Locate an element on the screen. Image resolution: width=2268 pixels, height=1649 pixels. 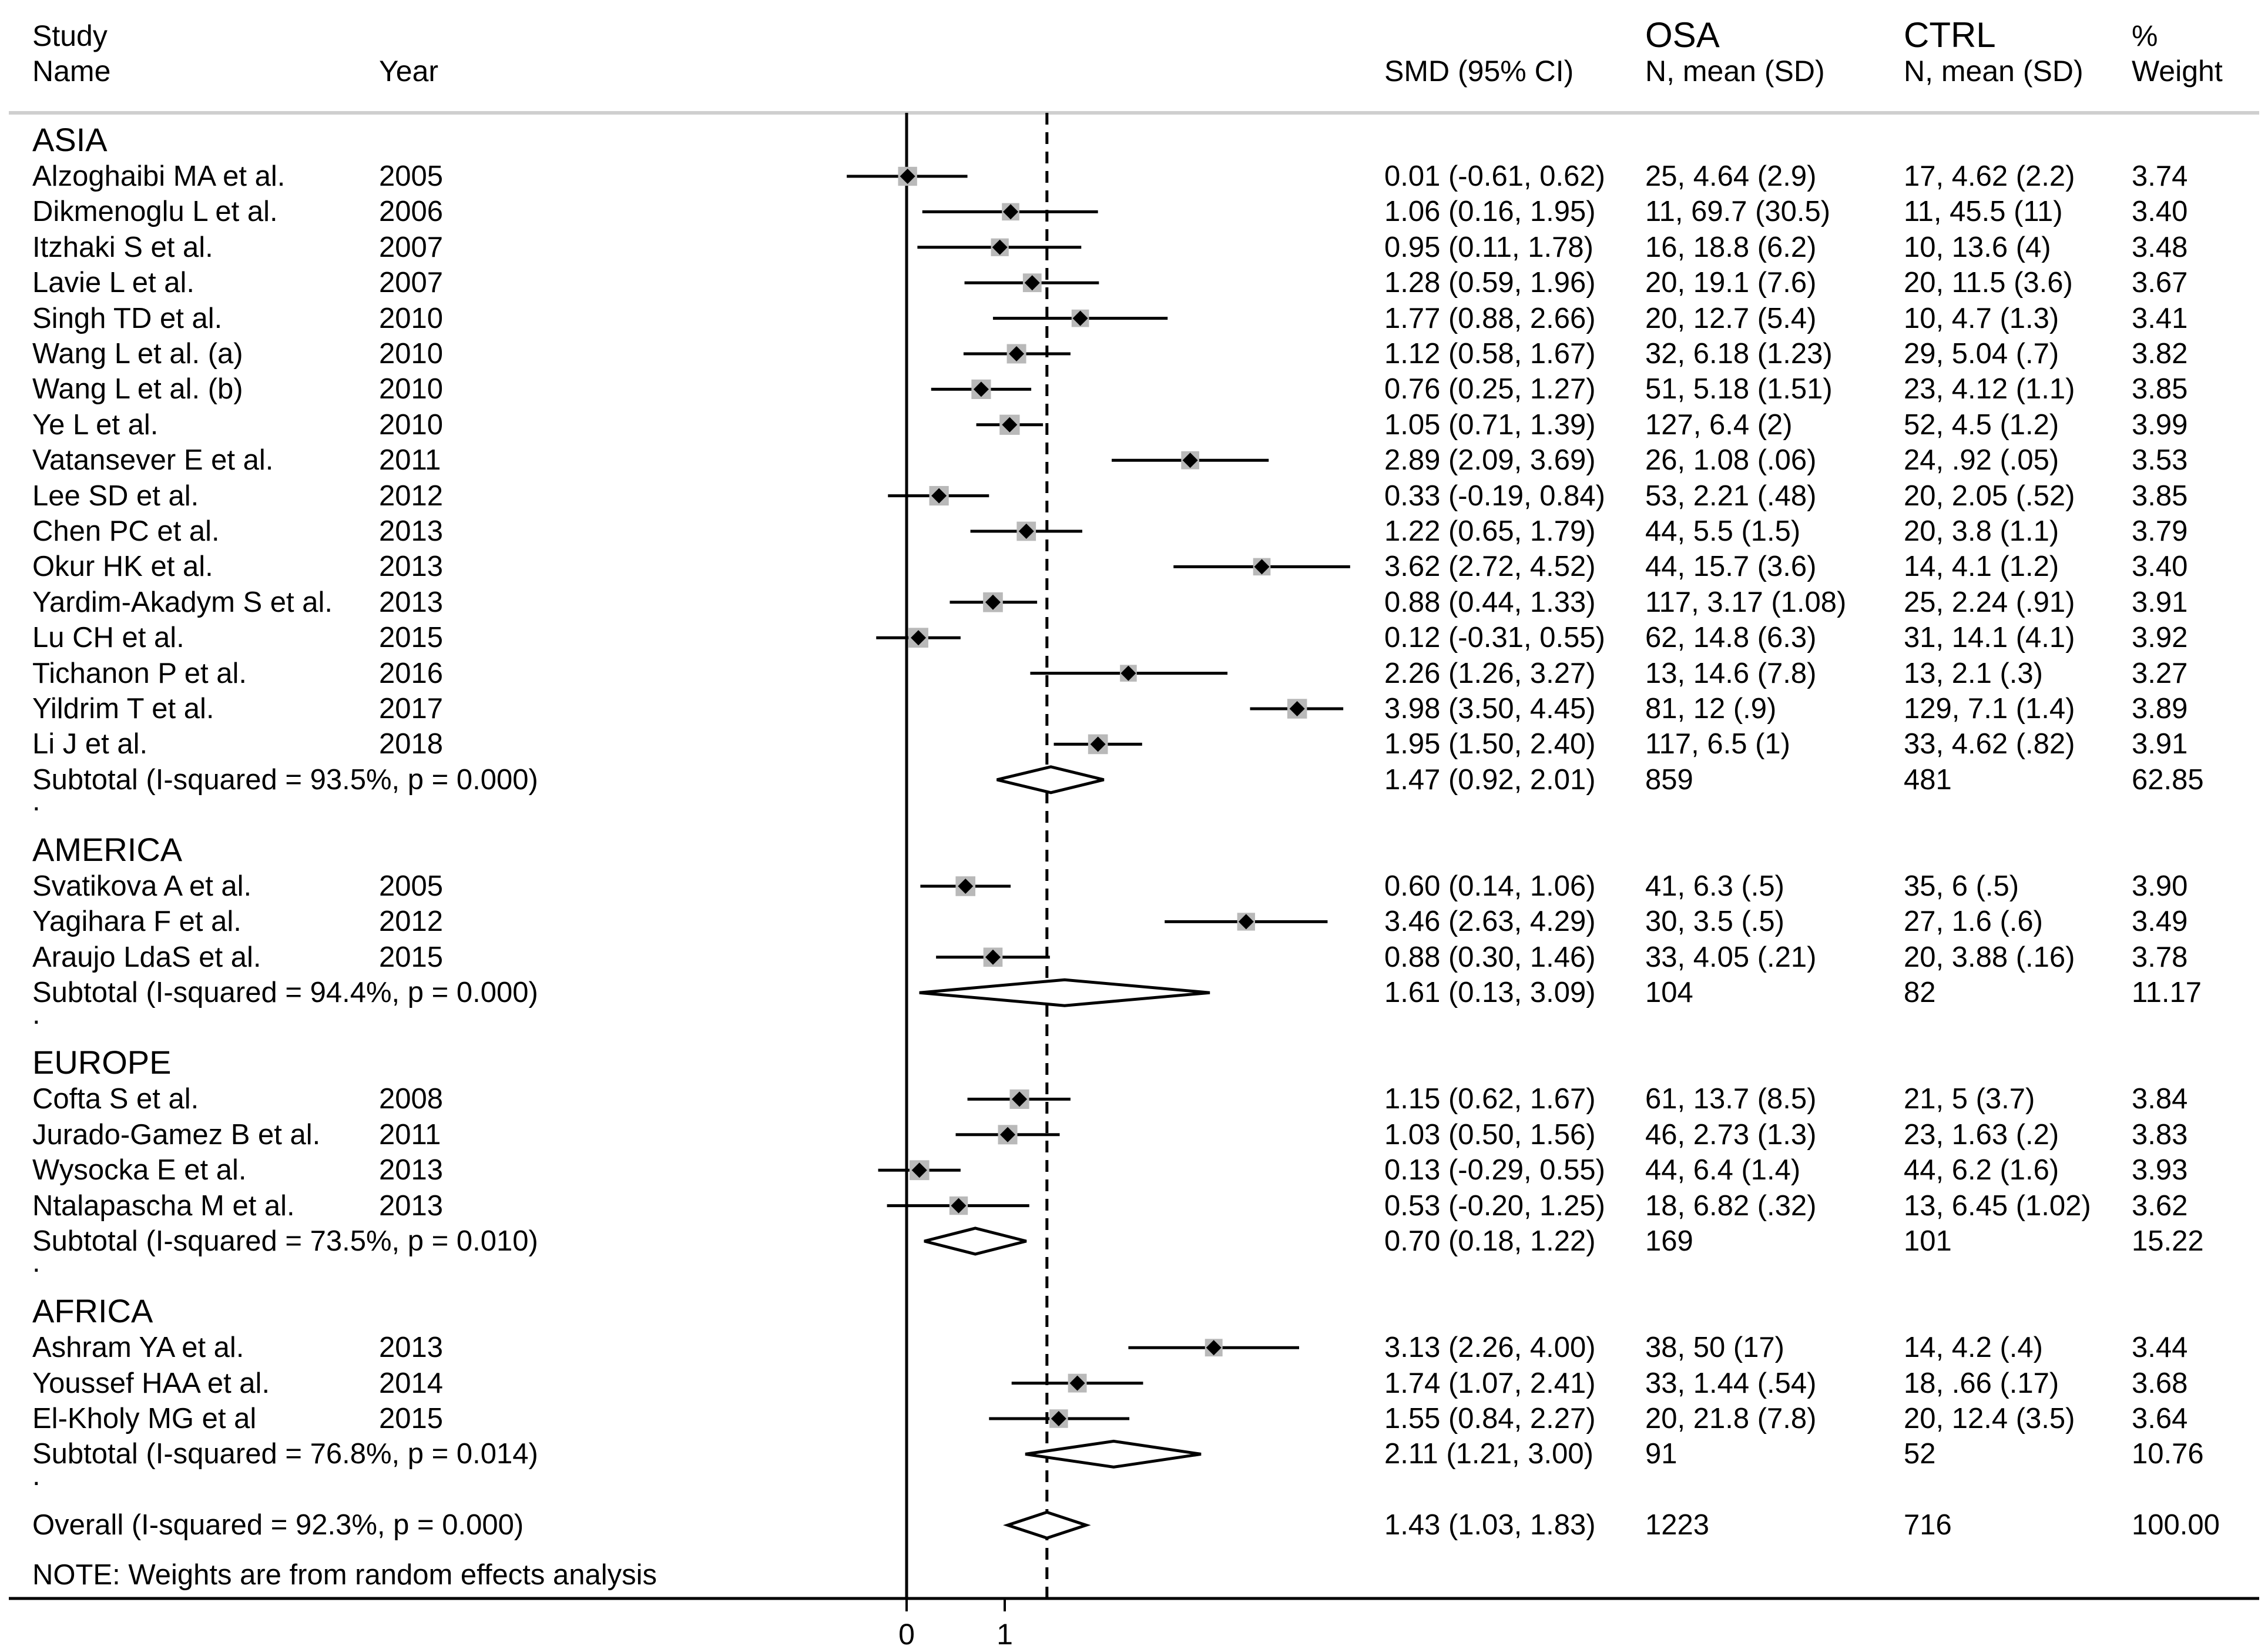
study-osa: 44, 5.5 (1.5) is located at coordinates (1723, 531).